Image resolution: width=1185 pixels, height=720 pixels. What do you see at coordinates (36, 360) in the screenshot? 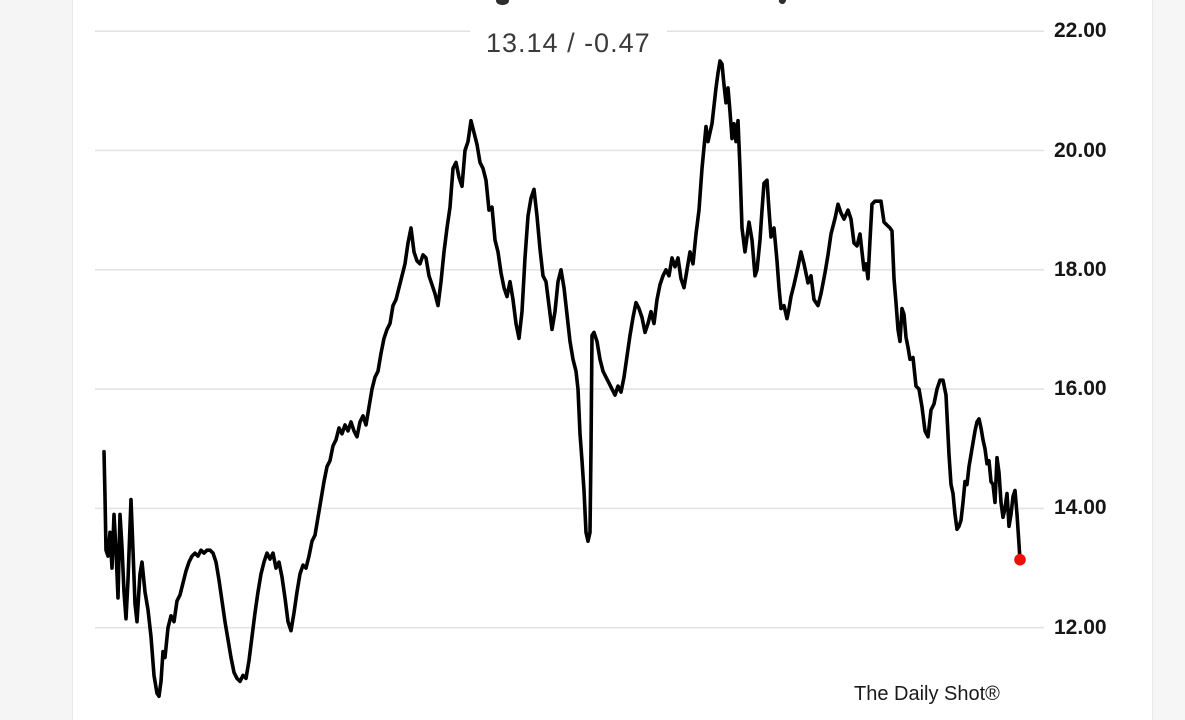
I see `page-left-margin` at bounding box center [36, 360].